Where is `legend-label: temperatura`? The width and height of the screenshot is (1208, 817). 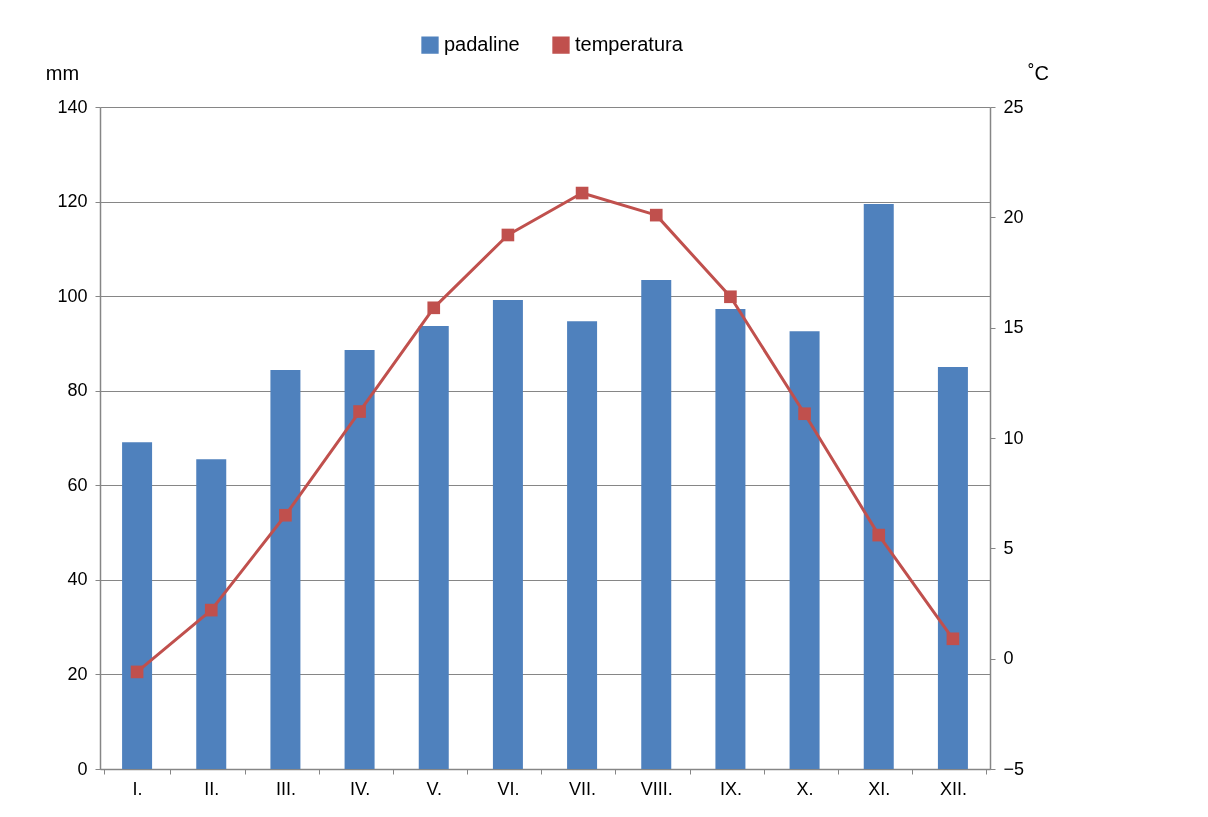
legend-label: temperatura is located at coordinates (629, 44).